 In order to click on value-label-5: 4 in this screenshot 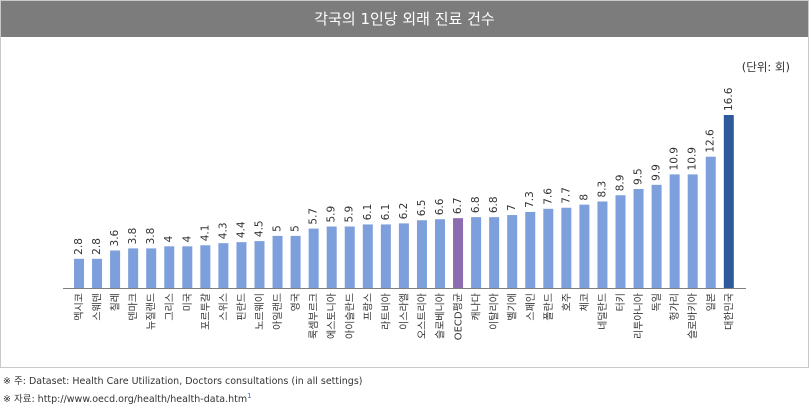, I will do `click(169, 238)`.